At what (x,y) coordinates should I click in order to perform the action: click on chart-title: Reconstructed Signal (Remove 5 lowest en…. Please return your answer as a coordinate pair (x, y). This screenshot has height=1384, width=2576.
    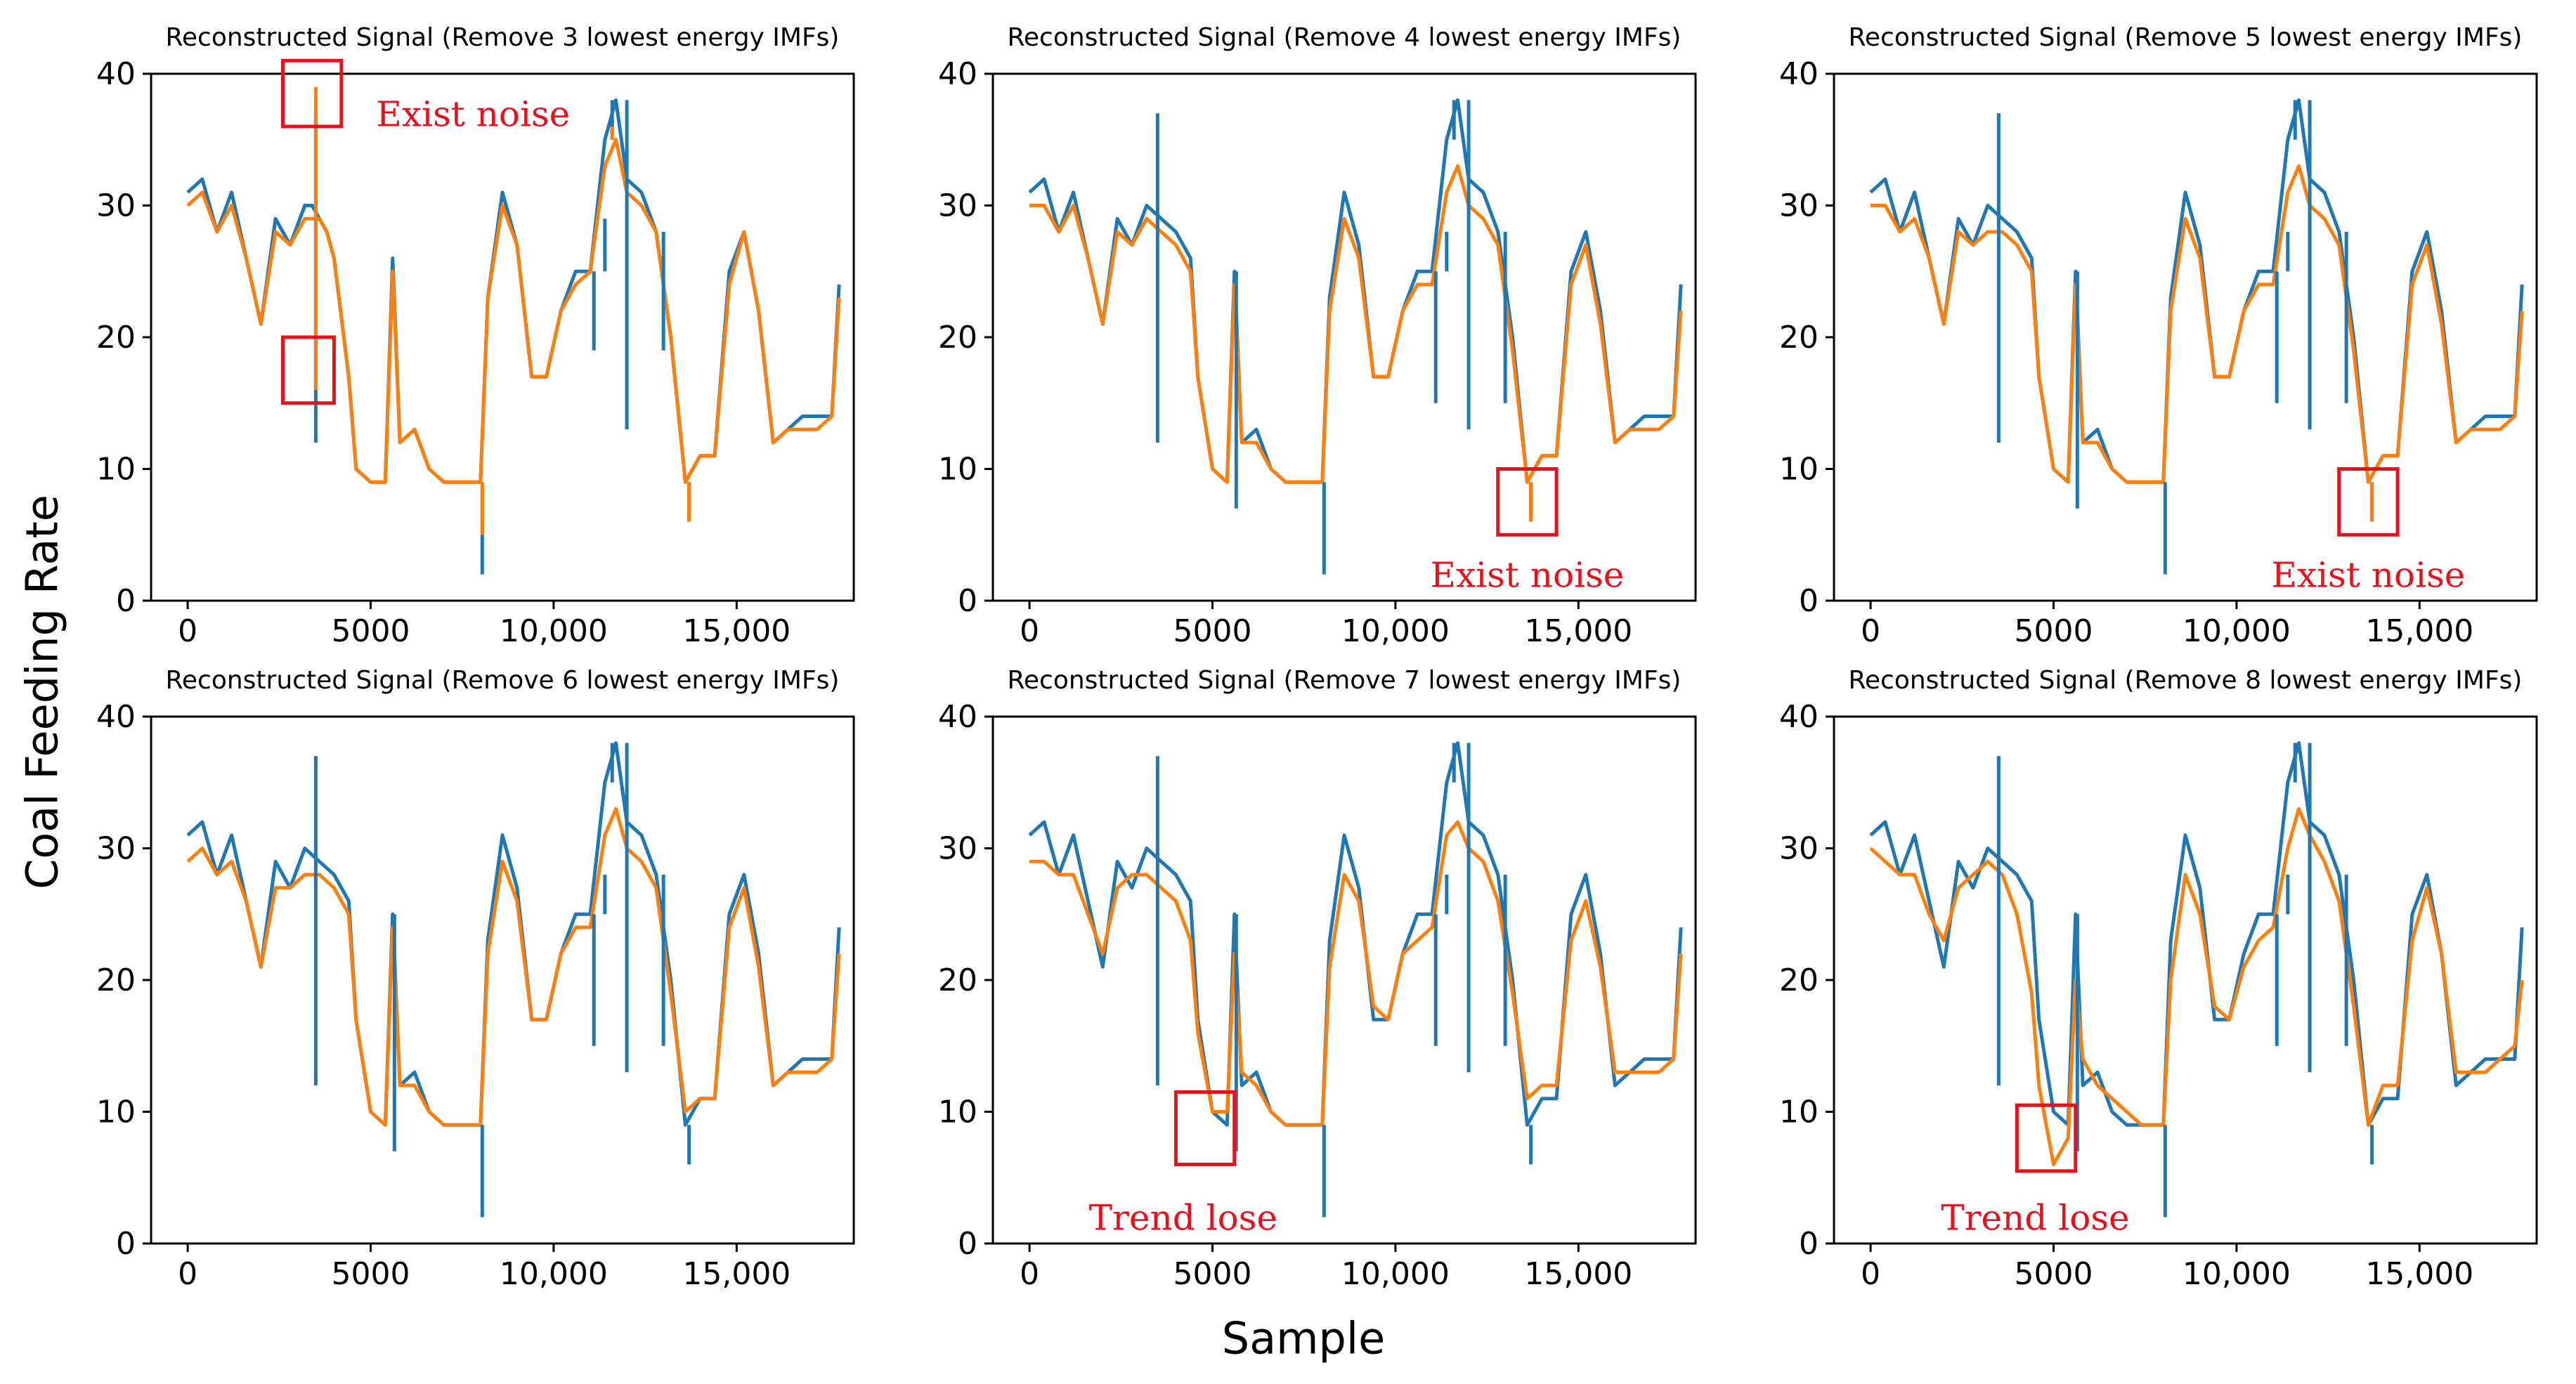
    Looking at the image, I should click on (2186, 37).